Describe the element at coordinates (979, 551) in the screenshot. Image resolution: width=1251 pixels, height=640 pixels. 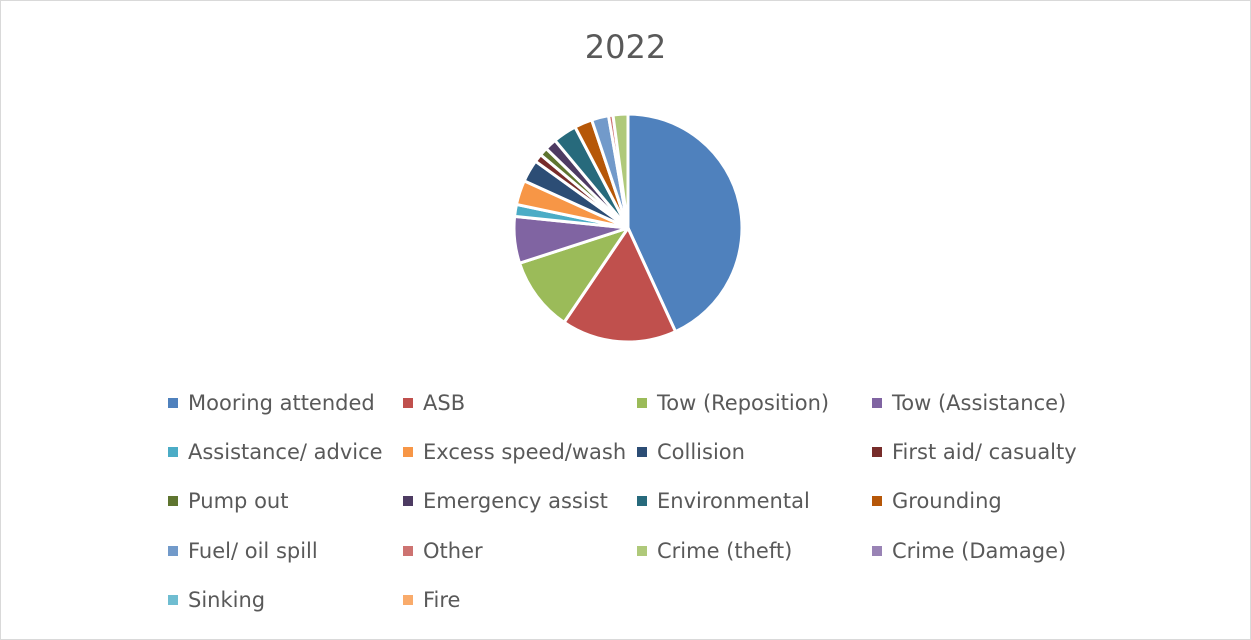
I see `legend-label: Crime (Damage)` at that location.